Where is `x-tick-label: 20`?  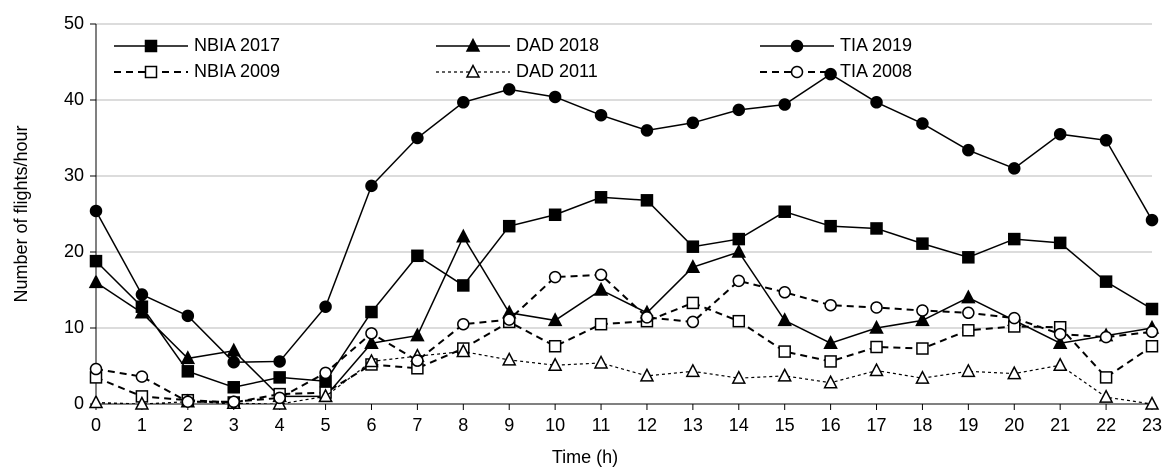 x-tick-label: 20 is located at coordinates (1014, 425).